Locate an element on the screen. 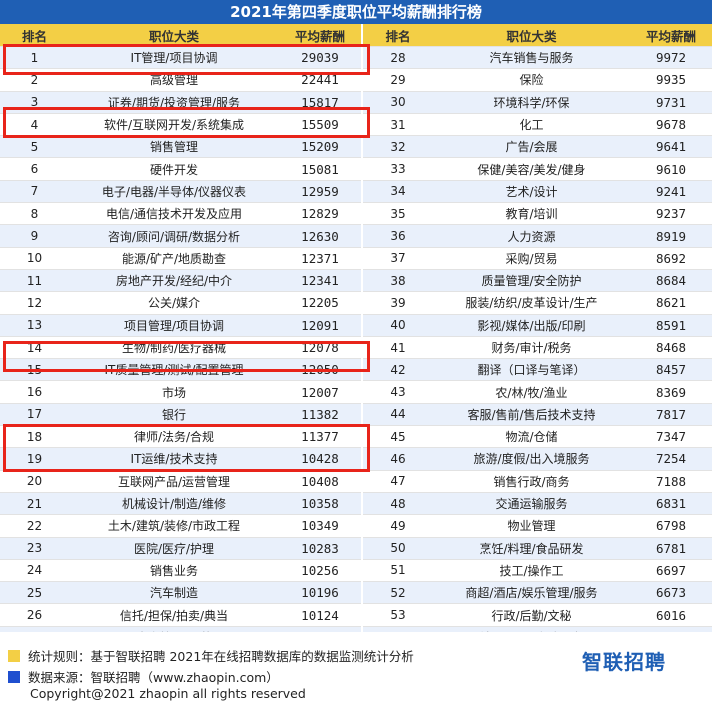  left-category-cell: 房地产开发/经纪/中介 is located at coordinates (174, 281).